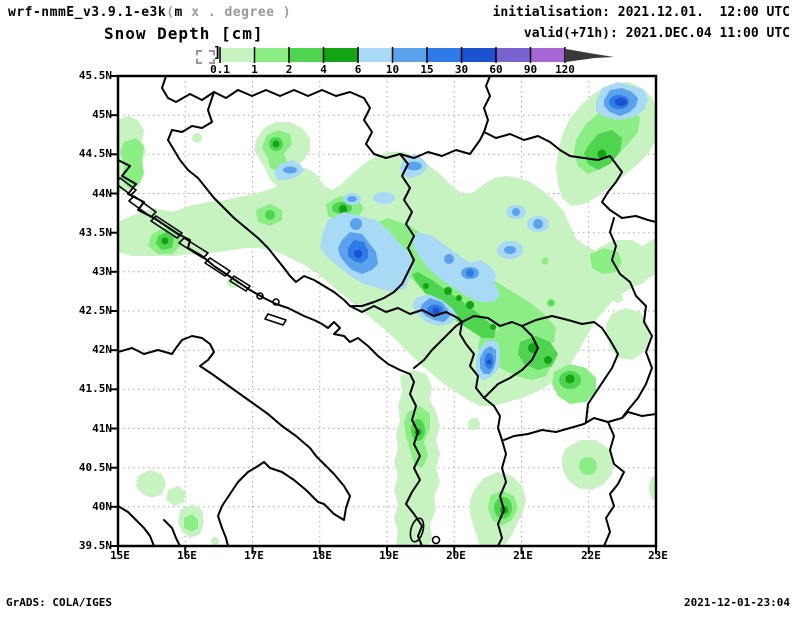 The height and width of the screenshot is (618, 800). What do you see at coordinates (102, 349) in the screenshot?
I see `lat-label: 42N` at bounding box center [102, 349].